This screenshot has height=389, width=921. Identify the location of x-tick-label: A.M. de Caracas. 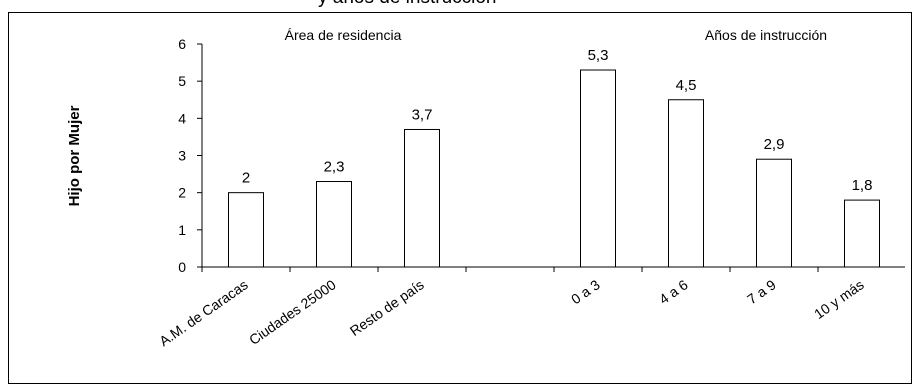
(203, 312).